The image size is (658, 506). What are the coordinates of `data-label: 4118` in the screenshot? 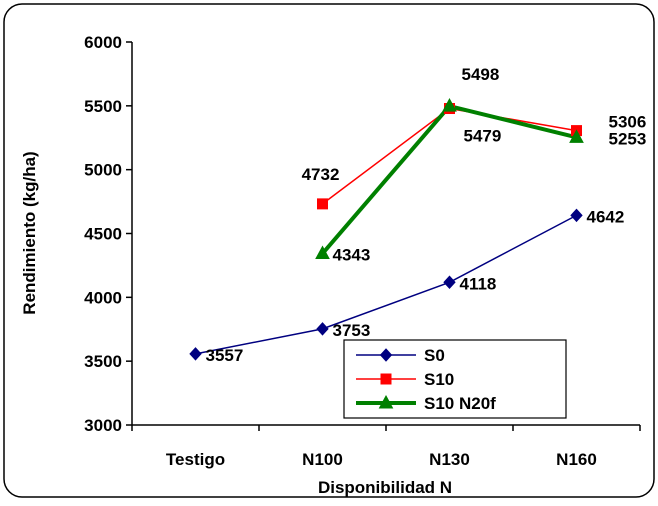 It's located at (478, 283).